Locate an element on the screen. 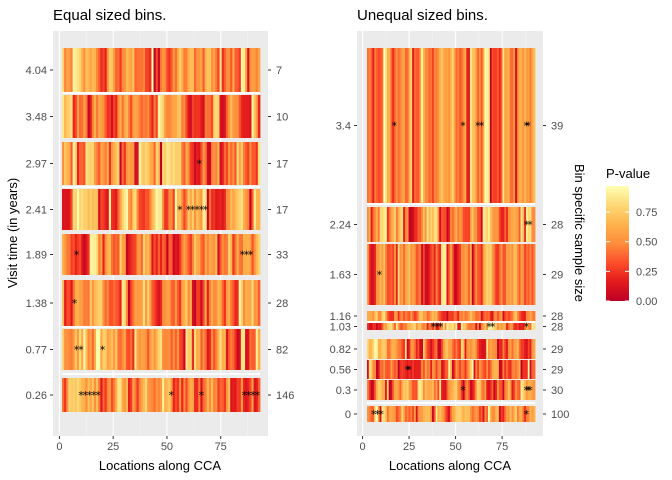  sample-size-tick-label: 39 is located at coordinates (557, 127).